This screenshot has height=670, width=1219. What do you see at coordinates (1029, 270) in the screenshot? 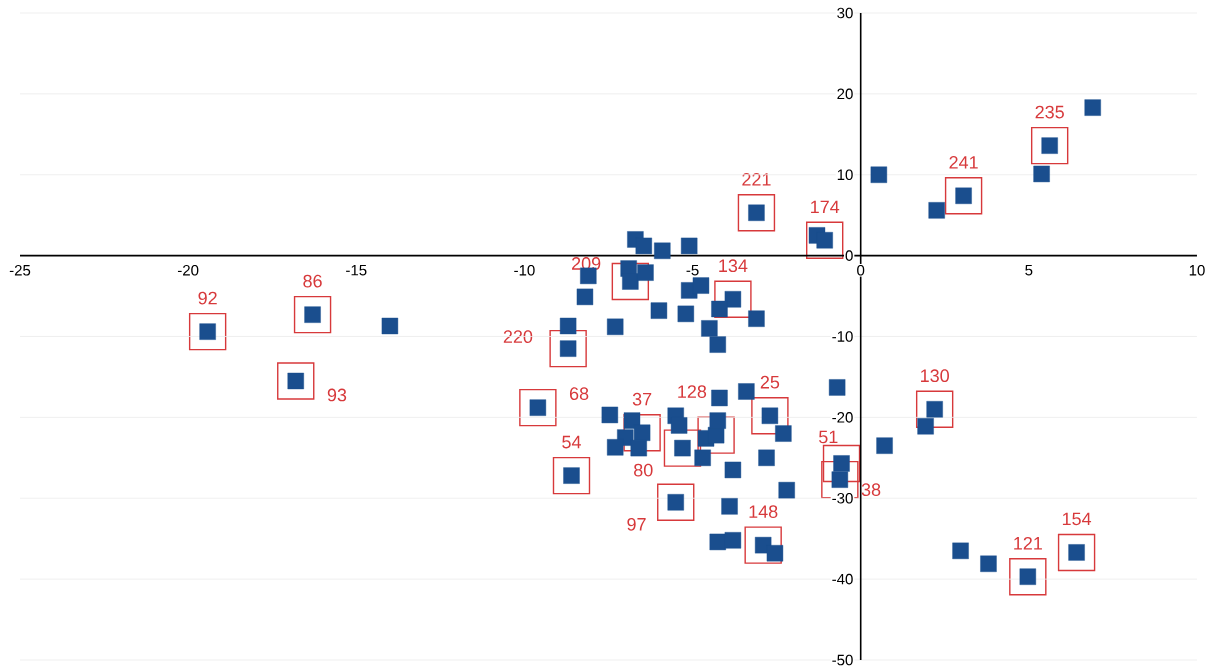
I see `x-tick-label: 5` at bounding box center [1029, 270].